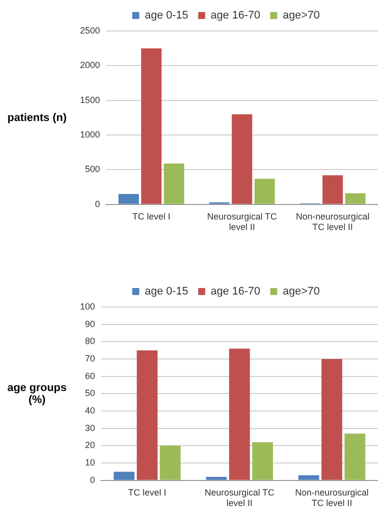 The height and width of the screenshot is (512, 378). I want to click on y-tick-label: 1500, so click(90, 99).